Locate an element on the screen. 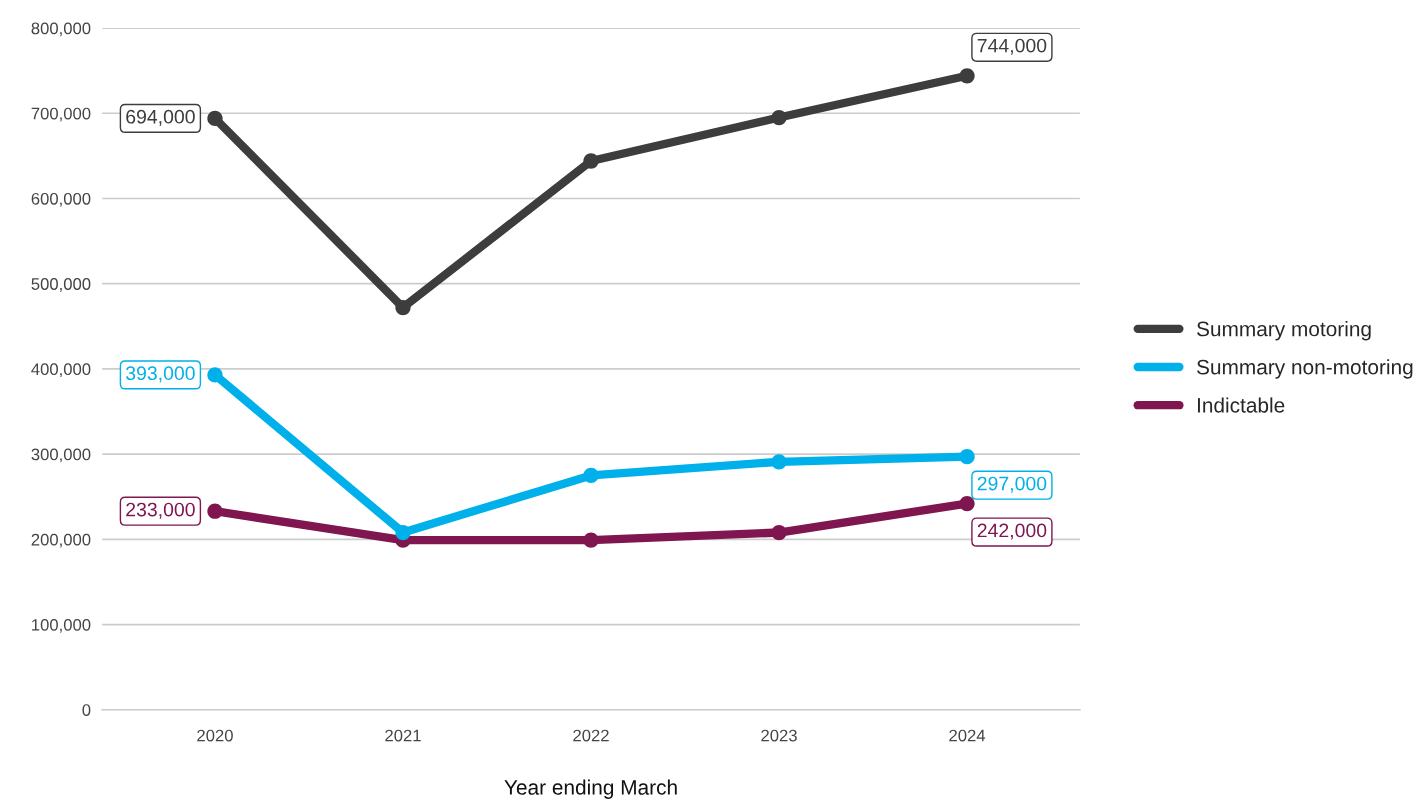  data-label: 694,000 is located at coordinates (160, 117).